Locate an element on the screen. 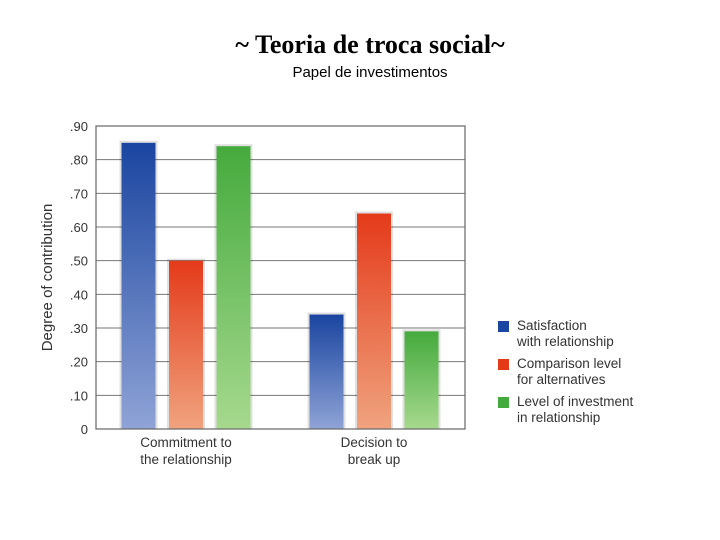 The height and width of the screenshot is (540, 720). slide-title: ~ Teoria de troca social~ is located at coordinates (370, 44).